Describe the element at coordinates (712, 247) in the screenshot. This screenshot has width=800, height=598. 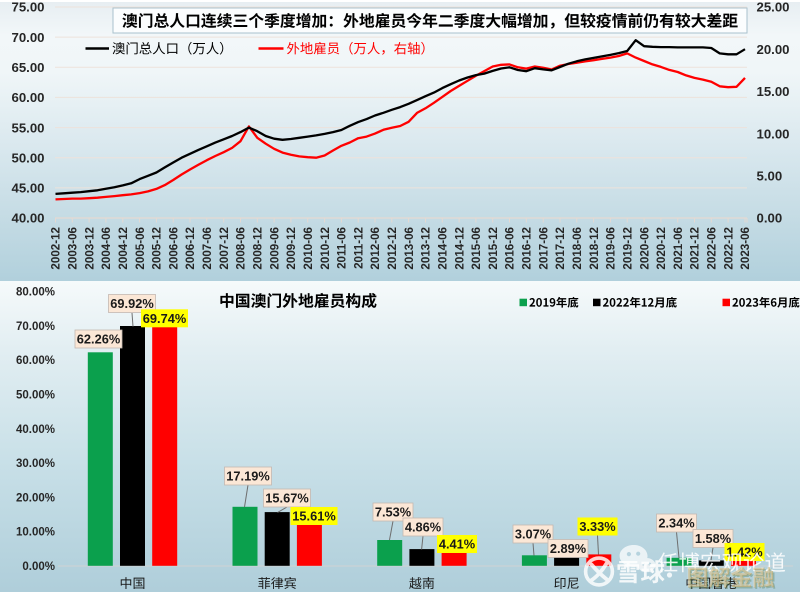
I see `svg-text: 2022-06` at that location.